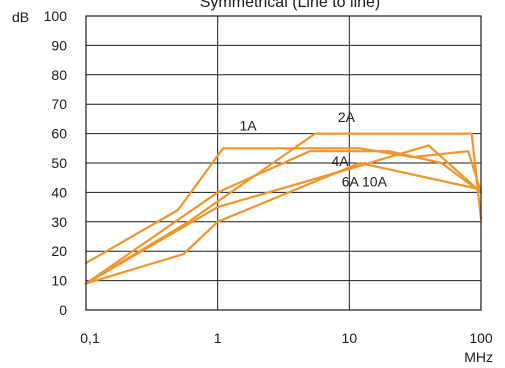  Describe the element at coordinates (340, 161) in the screenshot. I see `series-label: 4A` at that location.